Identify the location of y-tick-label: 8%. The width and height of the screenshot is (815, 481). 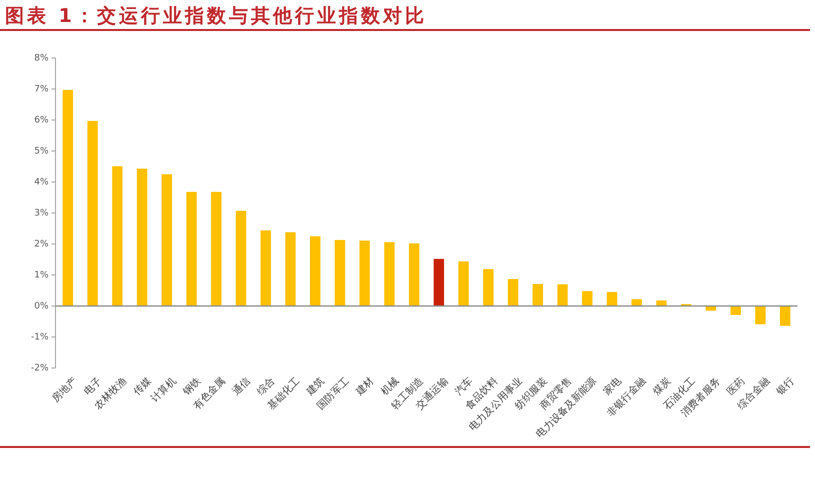
(41, 58).